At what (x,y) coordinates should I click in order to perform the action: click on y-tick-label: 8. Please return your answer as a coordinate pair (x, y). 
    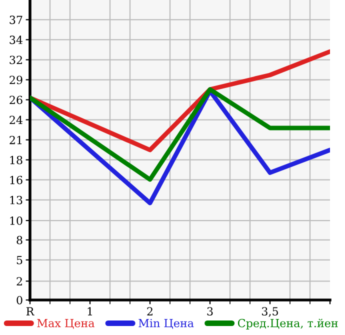
    Looking at the image, I should click on (19, 240).